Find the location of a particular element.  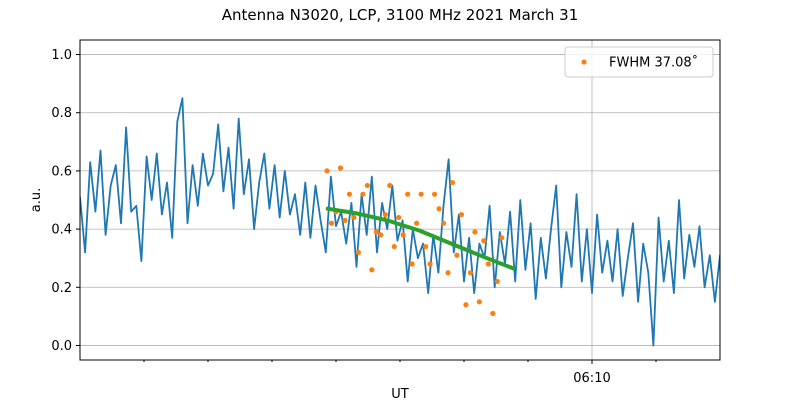

x-axis-label: UT is located at coordinates (400, 393).